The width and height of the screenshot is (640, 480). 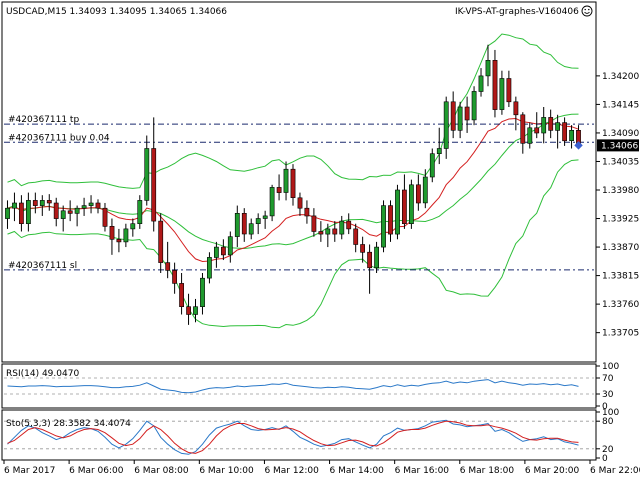 I want to click on stochastic-signal-line, so click(x=293, y=437).